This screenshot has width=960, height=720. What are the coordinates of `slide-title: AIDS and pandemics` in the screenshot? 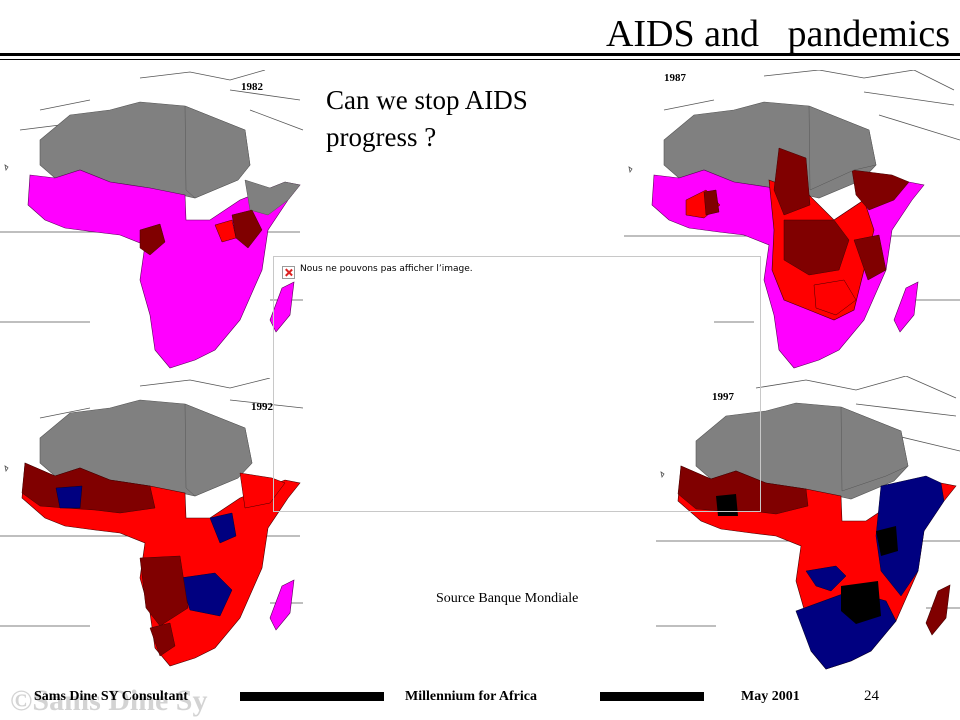 It's located at (777, 34).